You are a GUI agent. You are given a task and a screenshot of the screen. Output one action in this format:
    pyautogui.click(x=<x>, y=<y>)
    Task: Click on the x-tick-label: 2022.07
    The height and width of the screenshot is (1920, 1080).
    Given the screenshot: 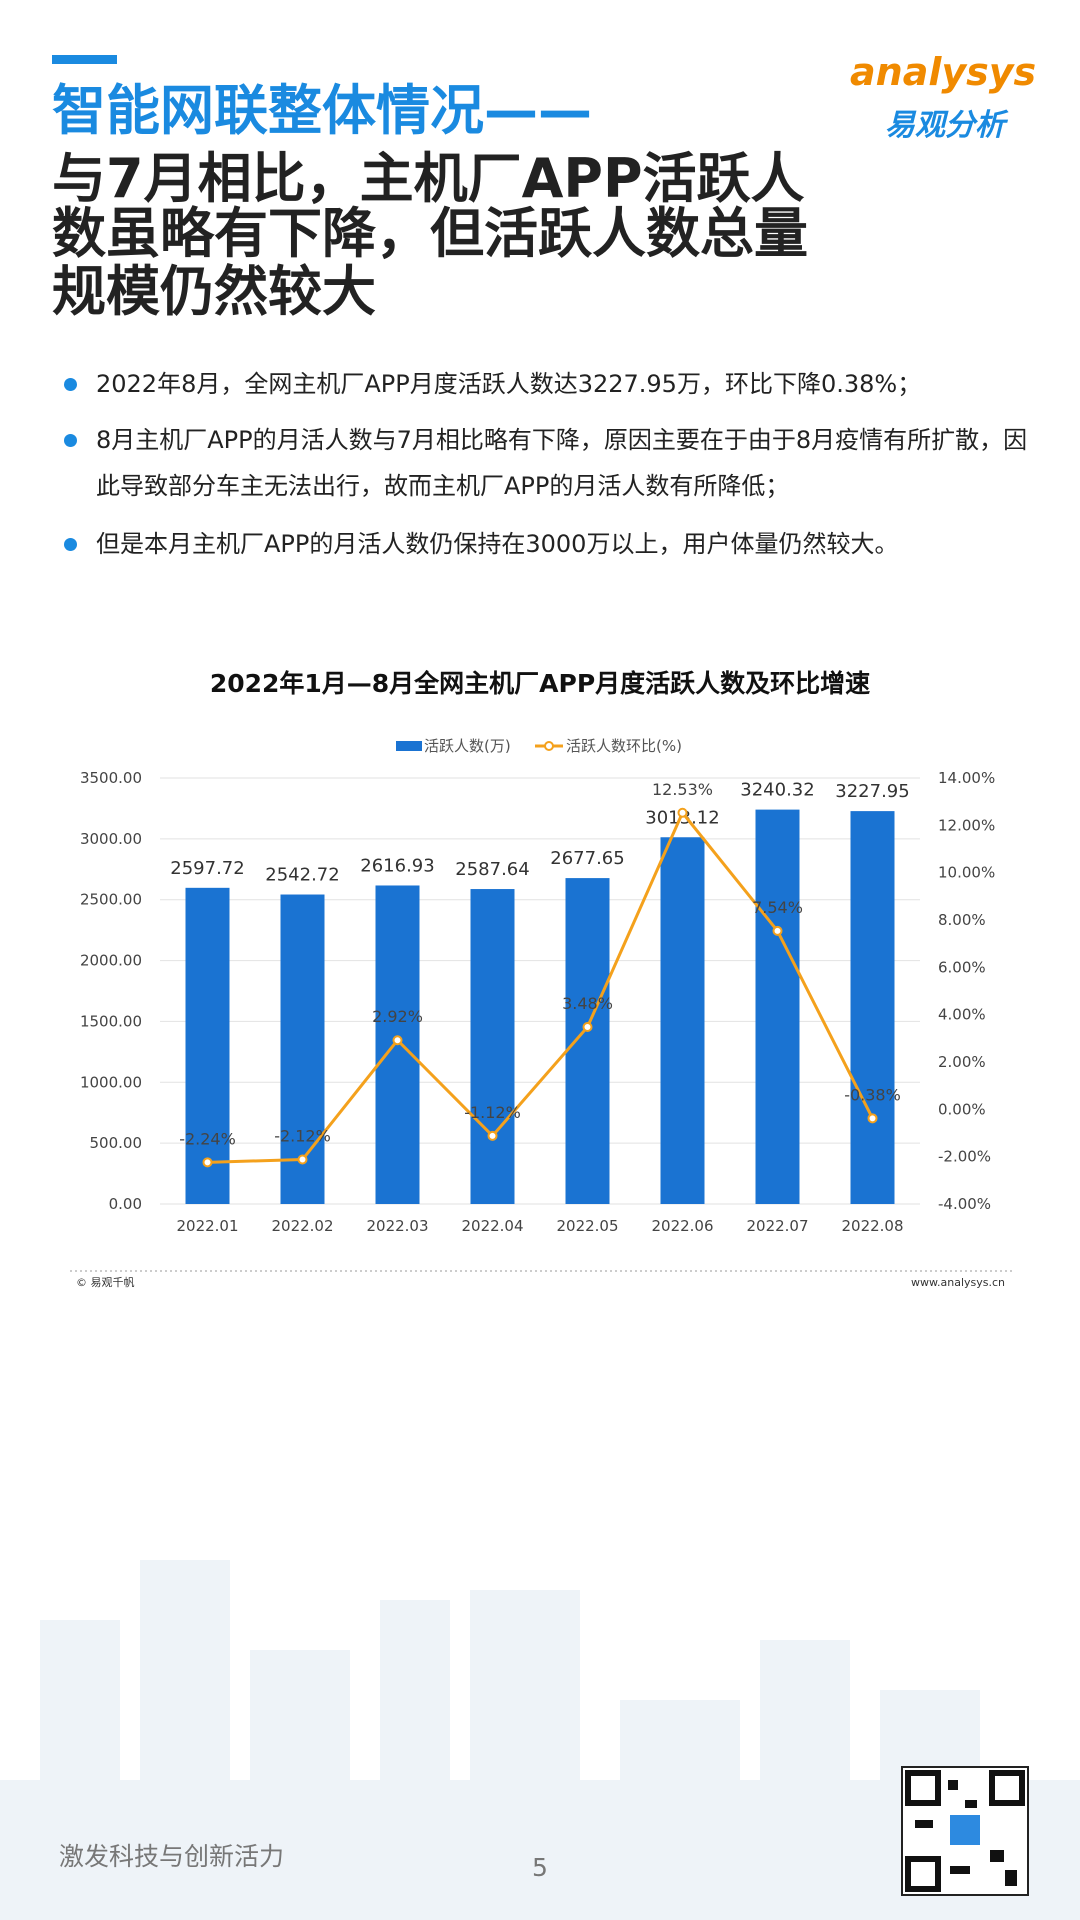 What is the action you would take?
    pyautogui.click(x=777, y=1226)
    